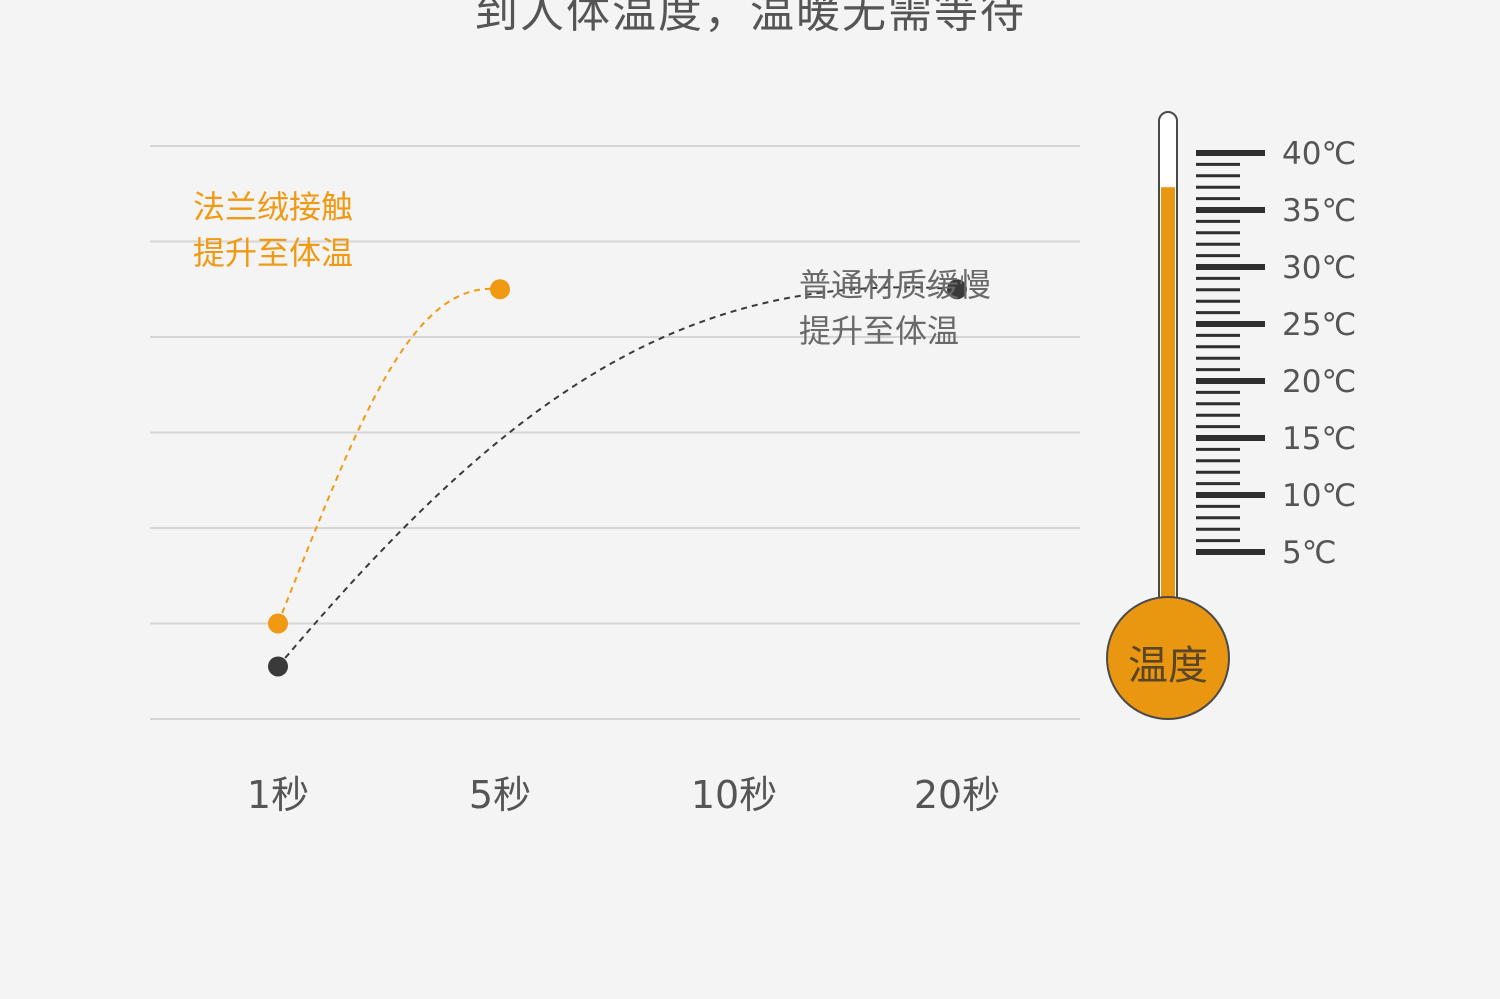  Describe the element at coordinates (389, 455) in the screenshot. I see `series-line` at that location.